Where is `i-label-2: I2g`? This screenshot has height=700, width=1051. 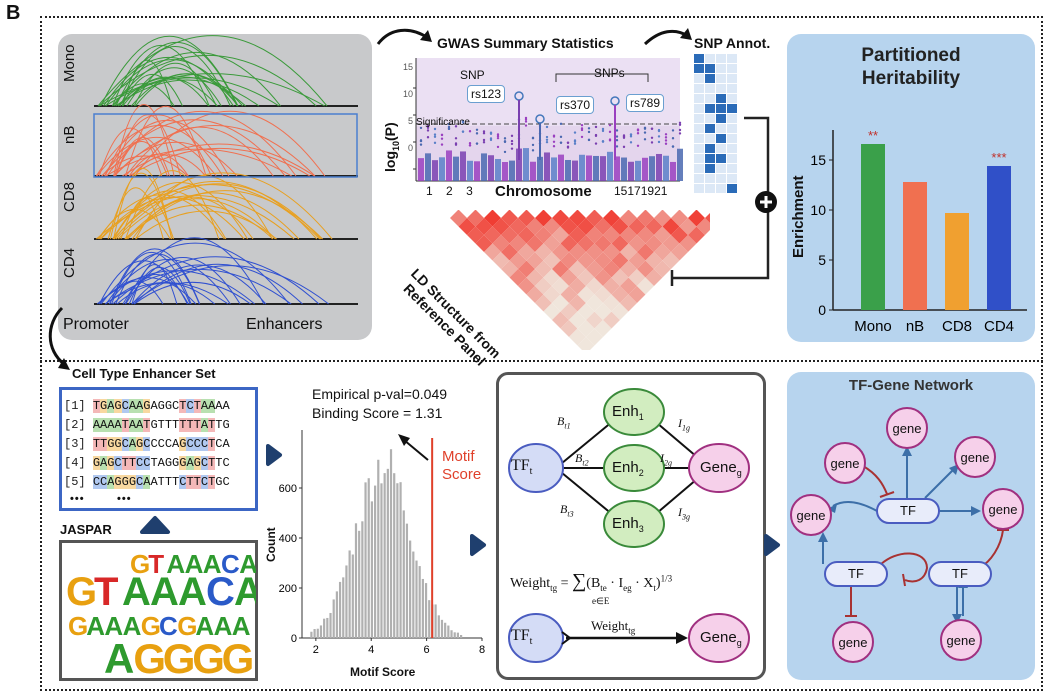 i-label-2: I2g is located at coordinates (666, 459).